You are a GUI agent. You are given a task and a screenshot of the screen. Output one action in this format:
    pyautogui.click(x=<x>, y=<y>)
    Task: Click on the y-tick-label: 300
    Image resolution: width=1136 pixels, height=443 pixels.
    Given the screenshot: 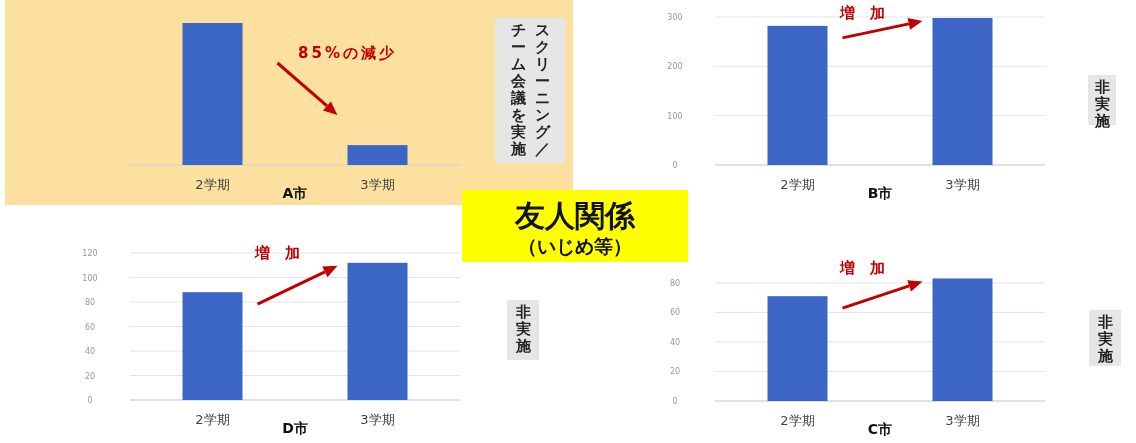 What is the action you would take?
    pyautogui.click(x=675, y=17)
    